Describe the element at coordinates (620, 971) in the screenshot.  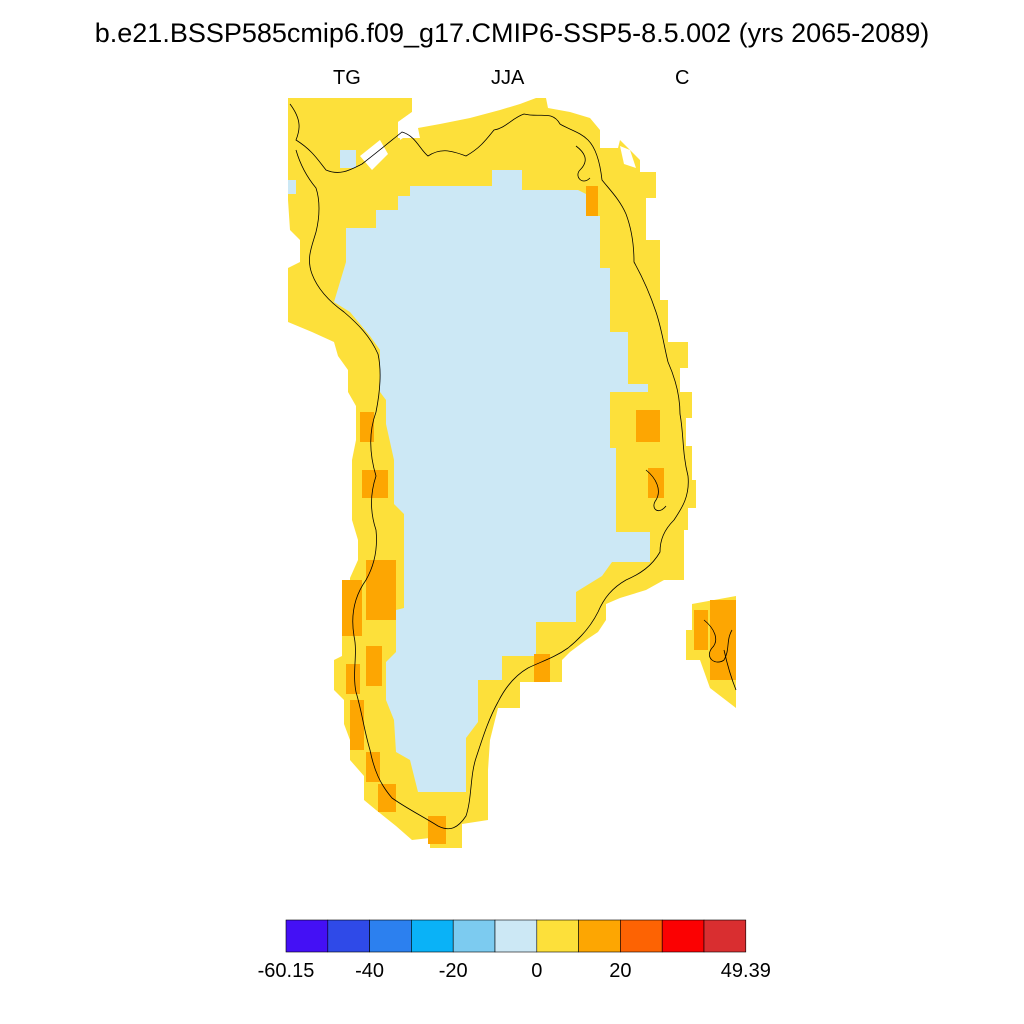
I see `colorbar-tick-label: 20` at that location.